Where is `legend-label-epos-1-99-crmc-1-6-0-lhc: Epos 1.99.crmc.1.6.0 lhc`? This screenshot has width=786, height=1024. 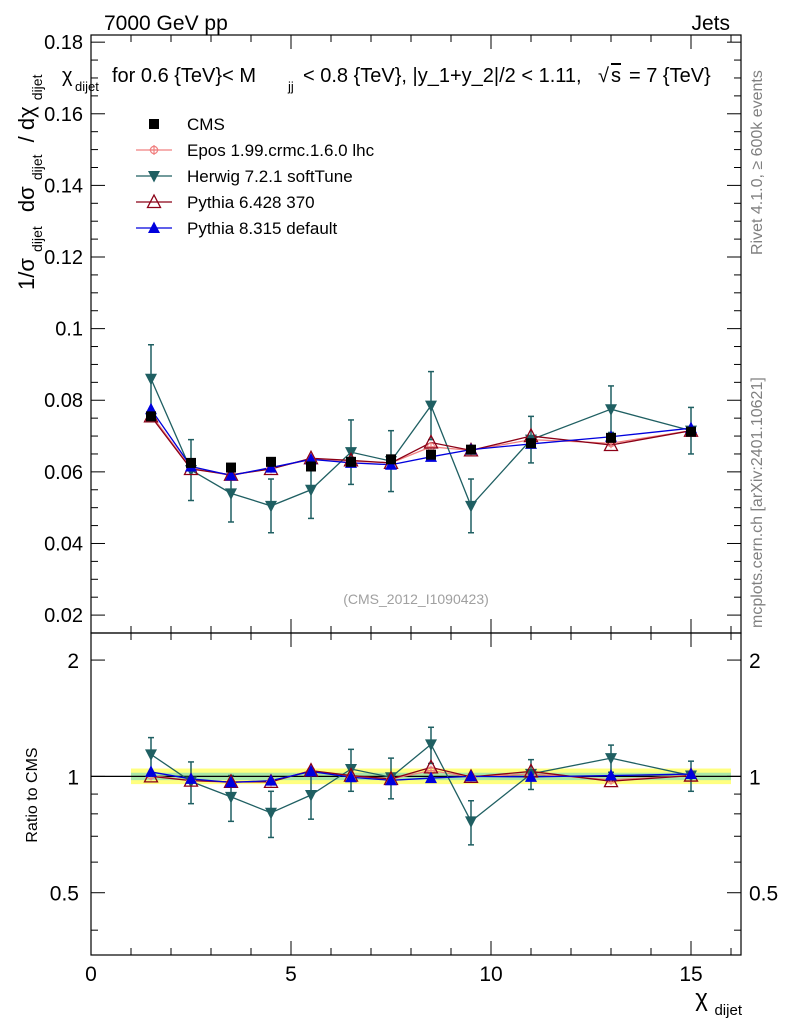 legend-label-epos-1-99-crmc-1-6-0-lhc: Epos 1.99.crmc.1.6.0 lhc is located at coordinates (281, 150).